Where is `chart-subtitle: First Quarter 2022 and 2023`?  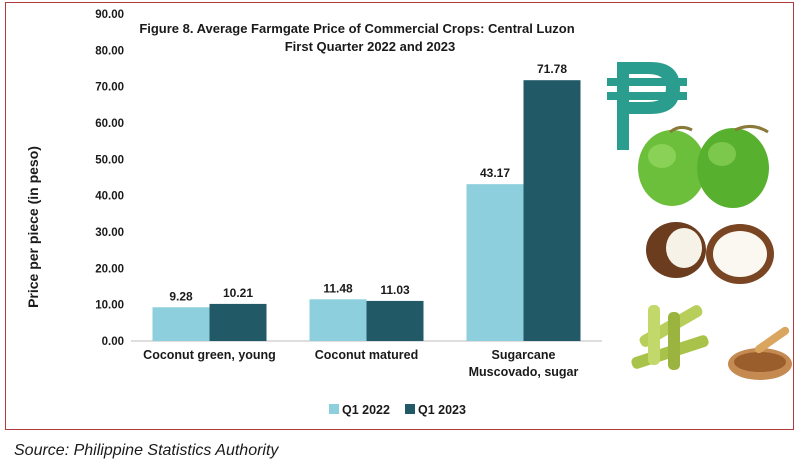 chart-subtitle: First Quarter 2022 and 2023 is located at coordinates (370, 46).